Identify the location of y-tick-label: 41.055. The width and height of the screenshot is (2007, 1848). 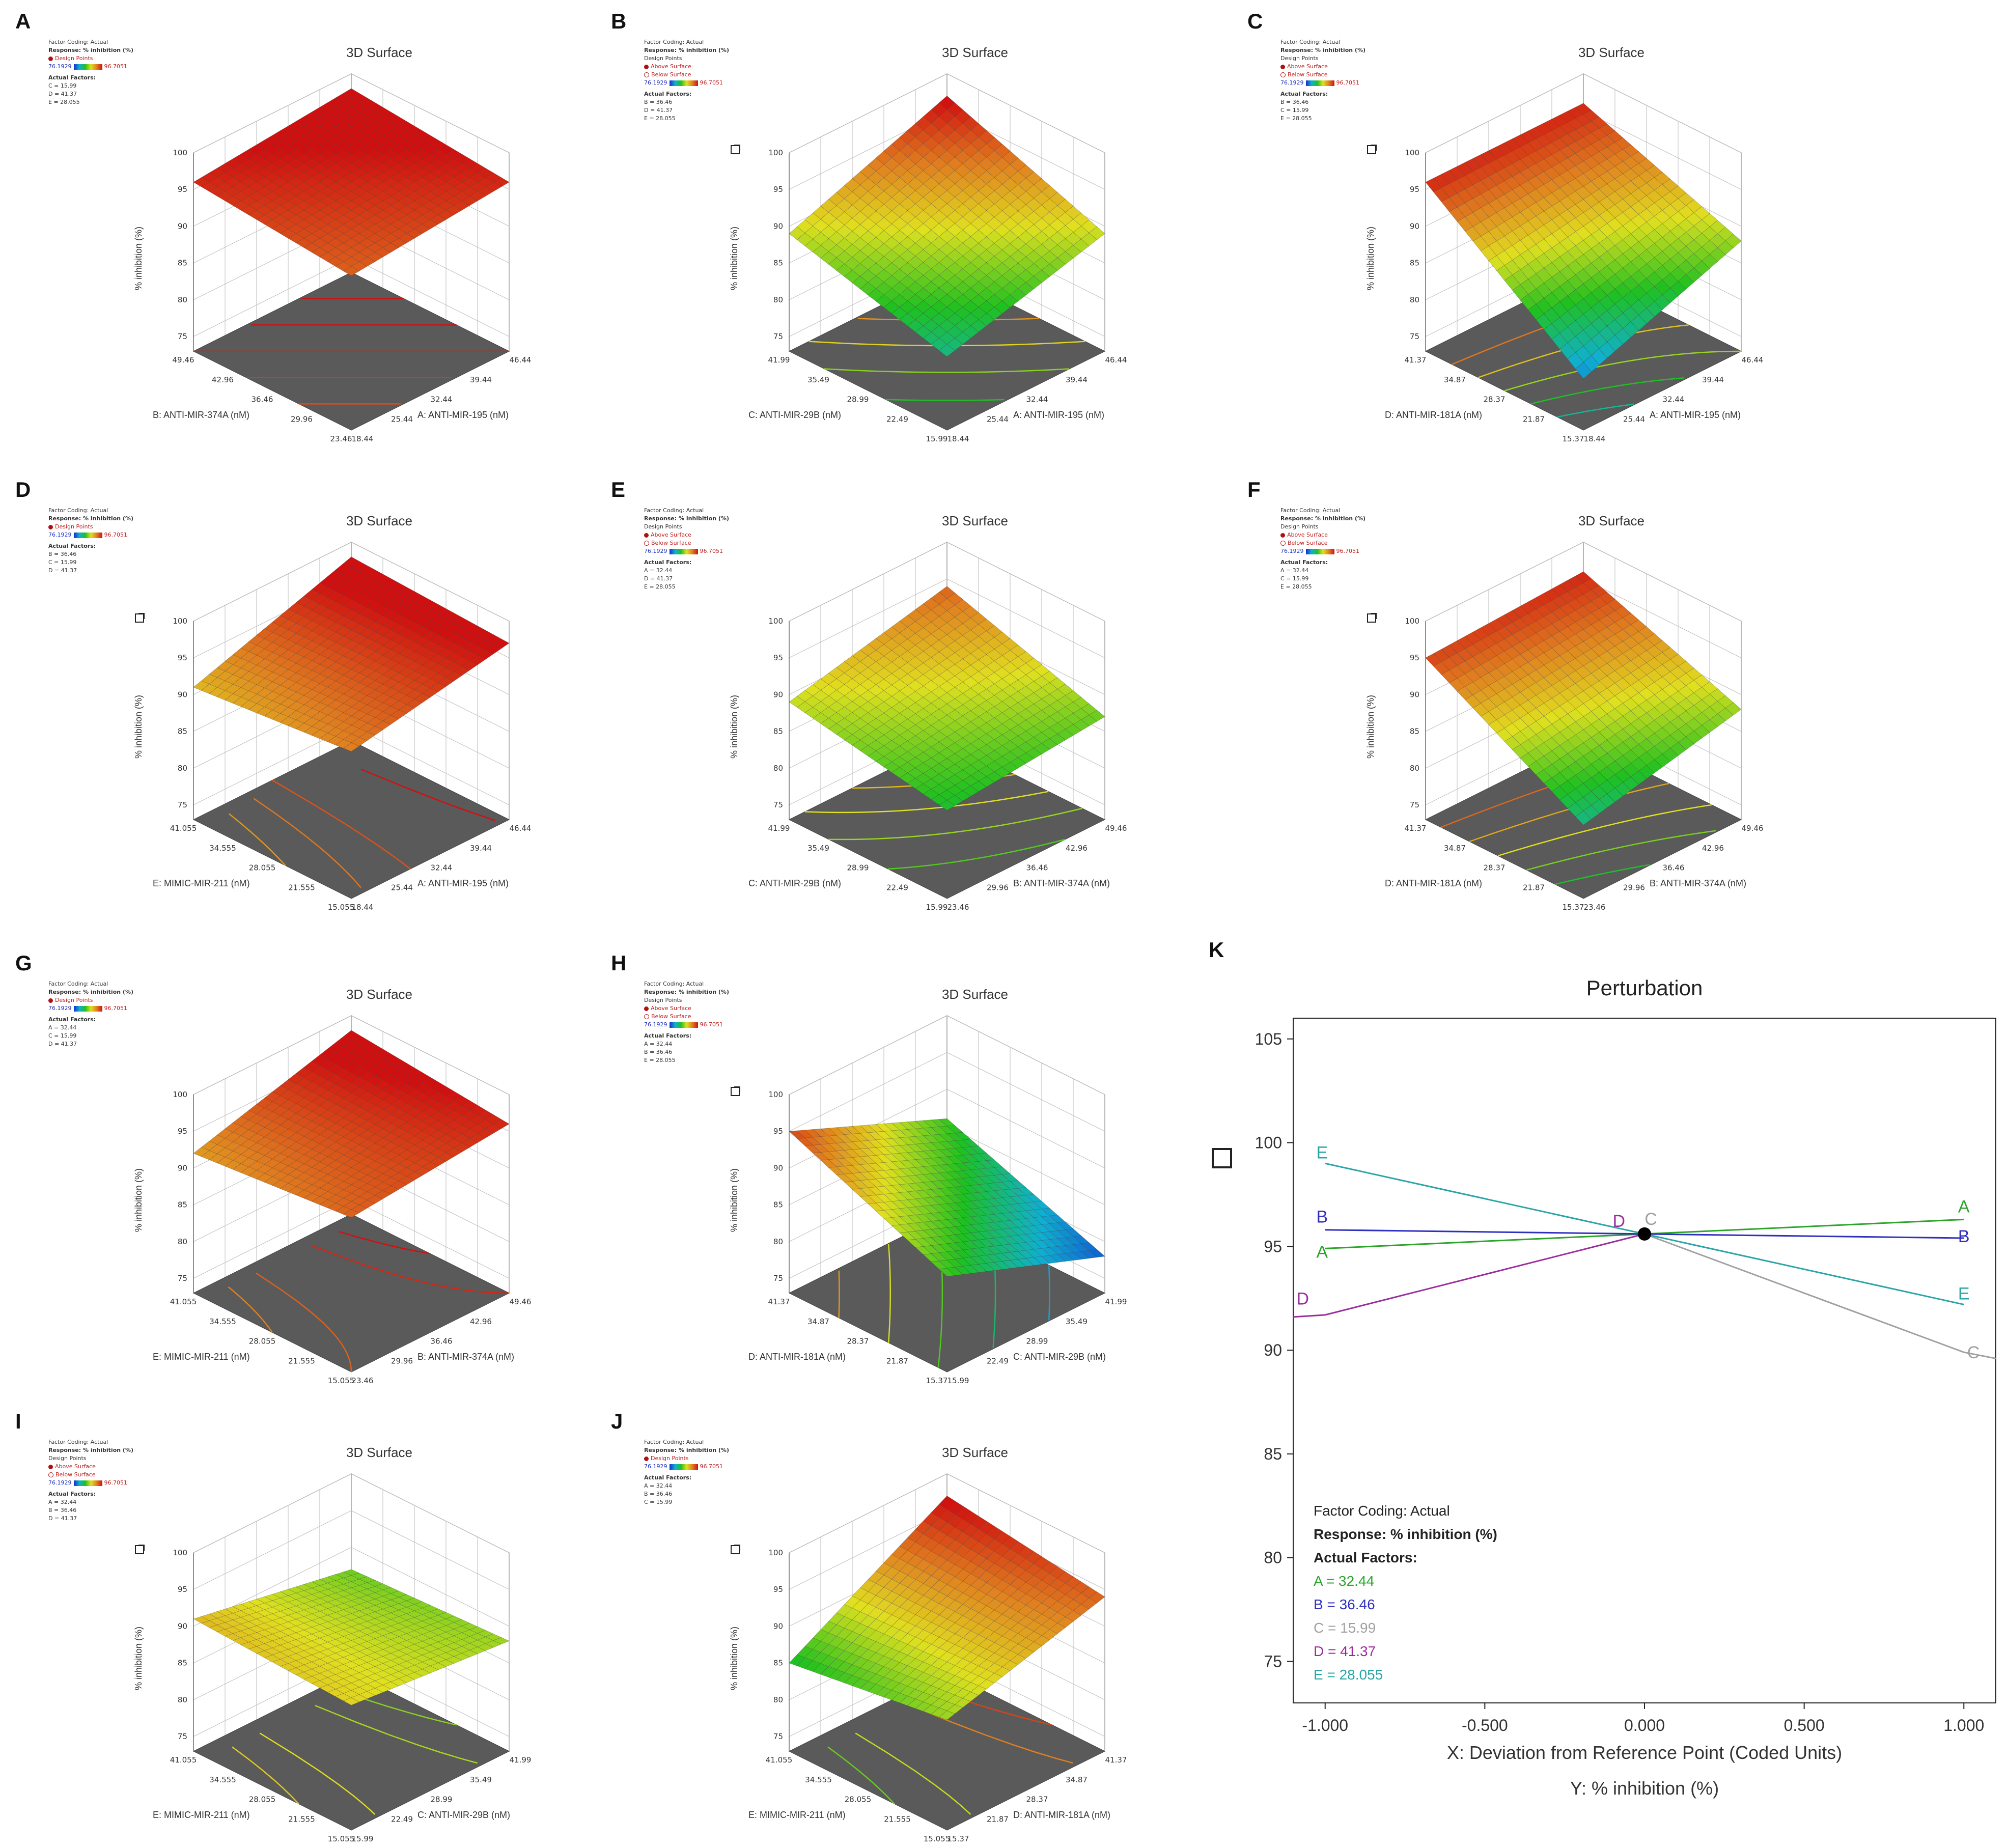
(183, 1301).